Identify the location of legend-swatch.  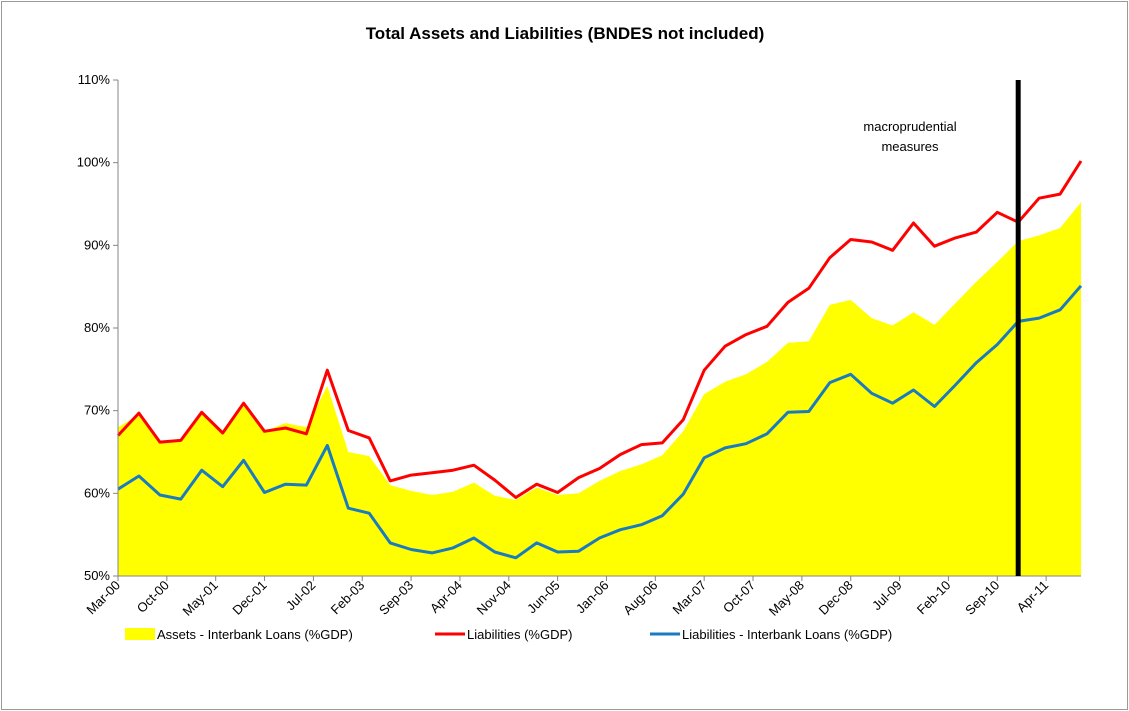
(140, 634).